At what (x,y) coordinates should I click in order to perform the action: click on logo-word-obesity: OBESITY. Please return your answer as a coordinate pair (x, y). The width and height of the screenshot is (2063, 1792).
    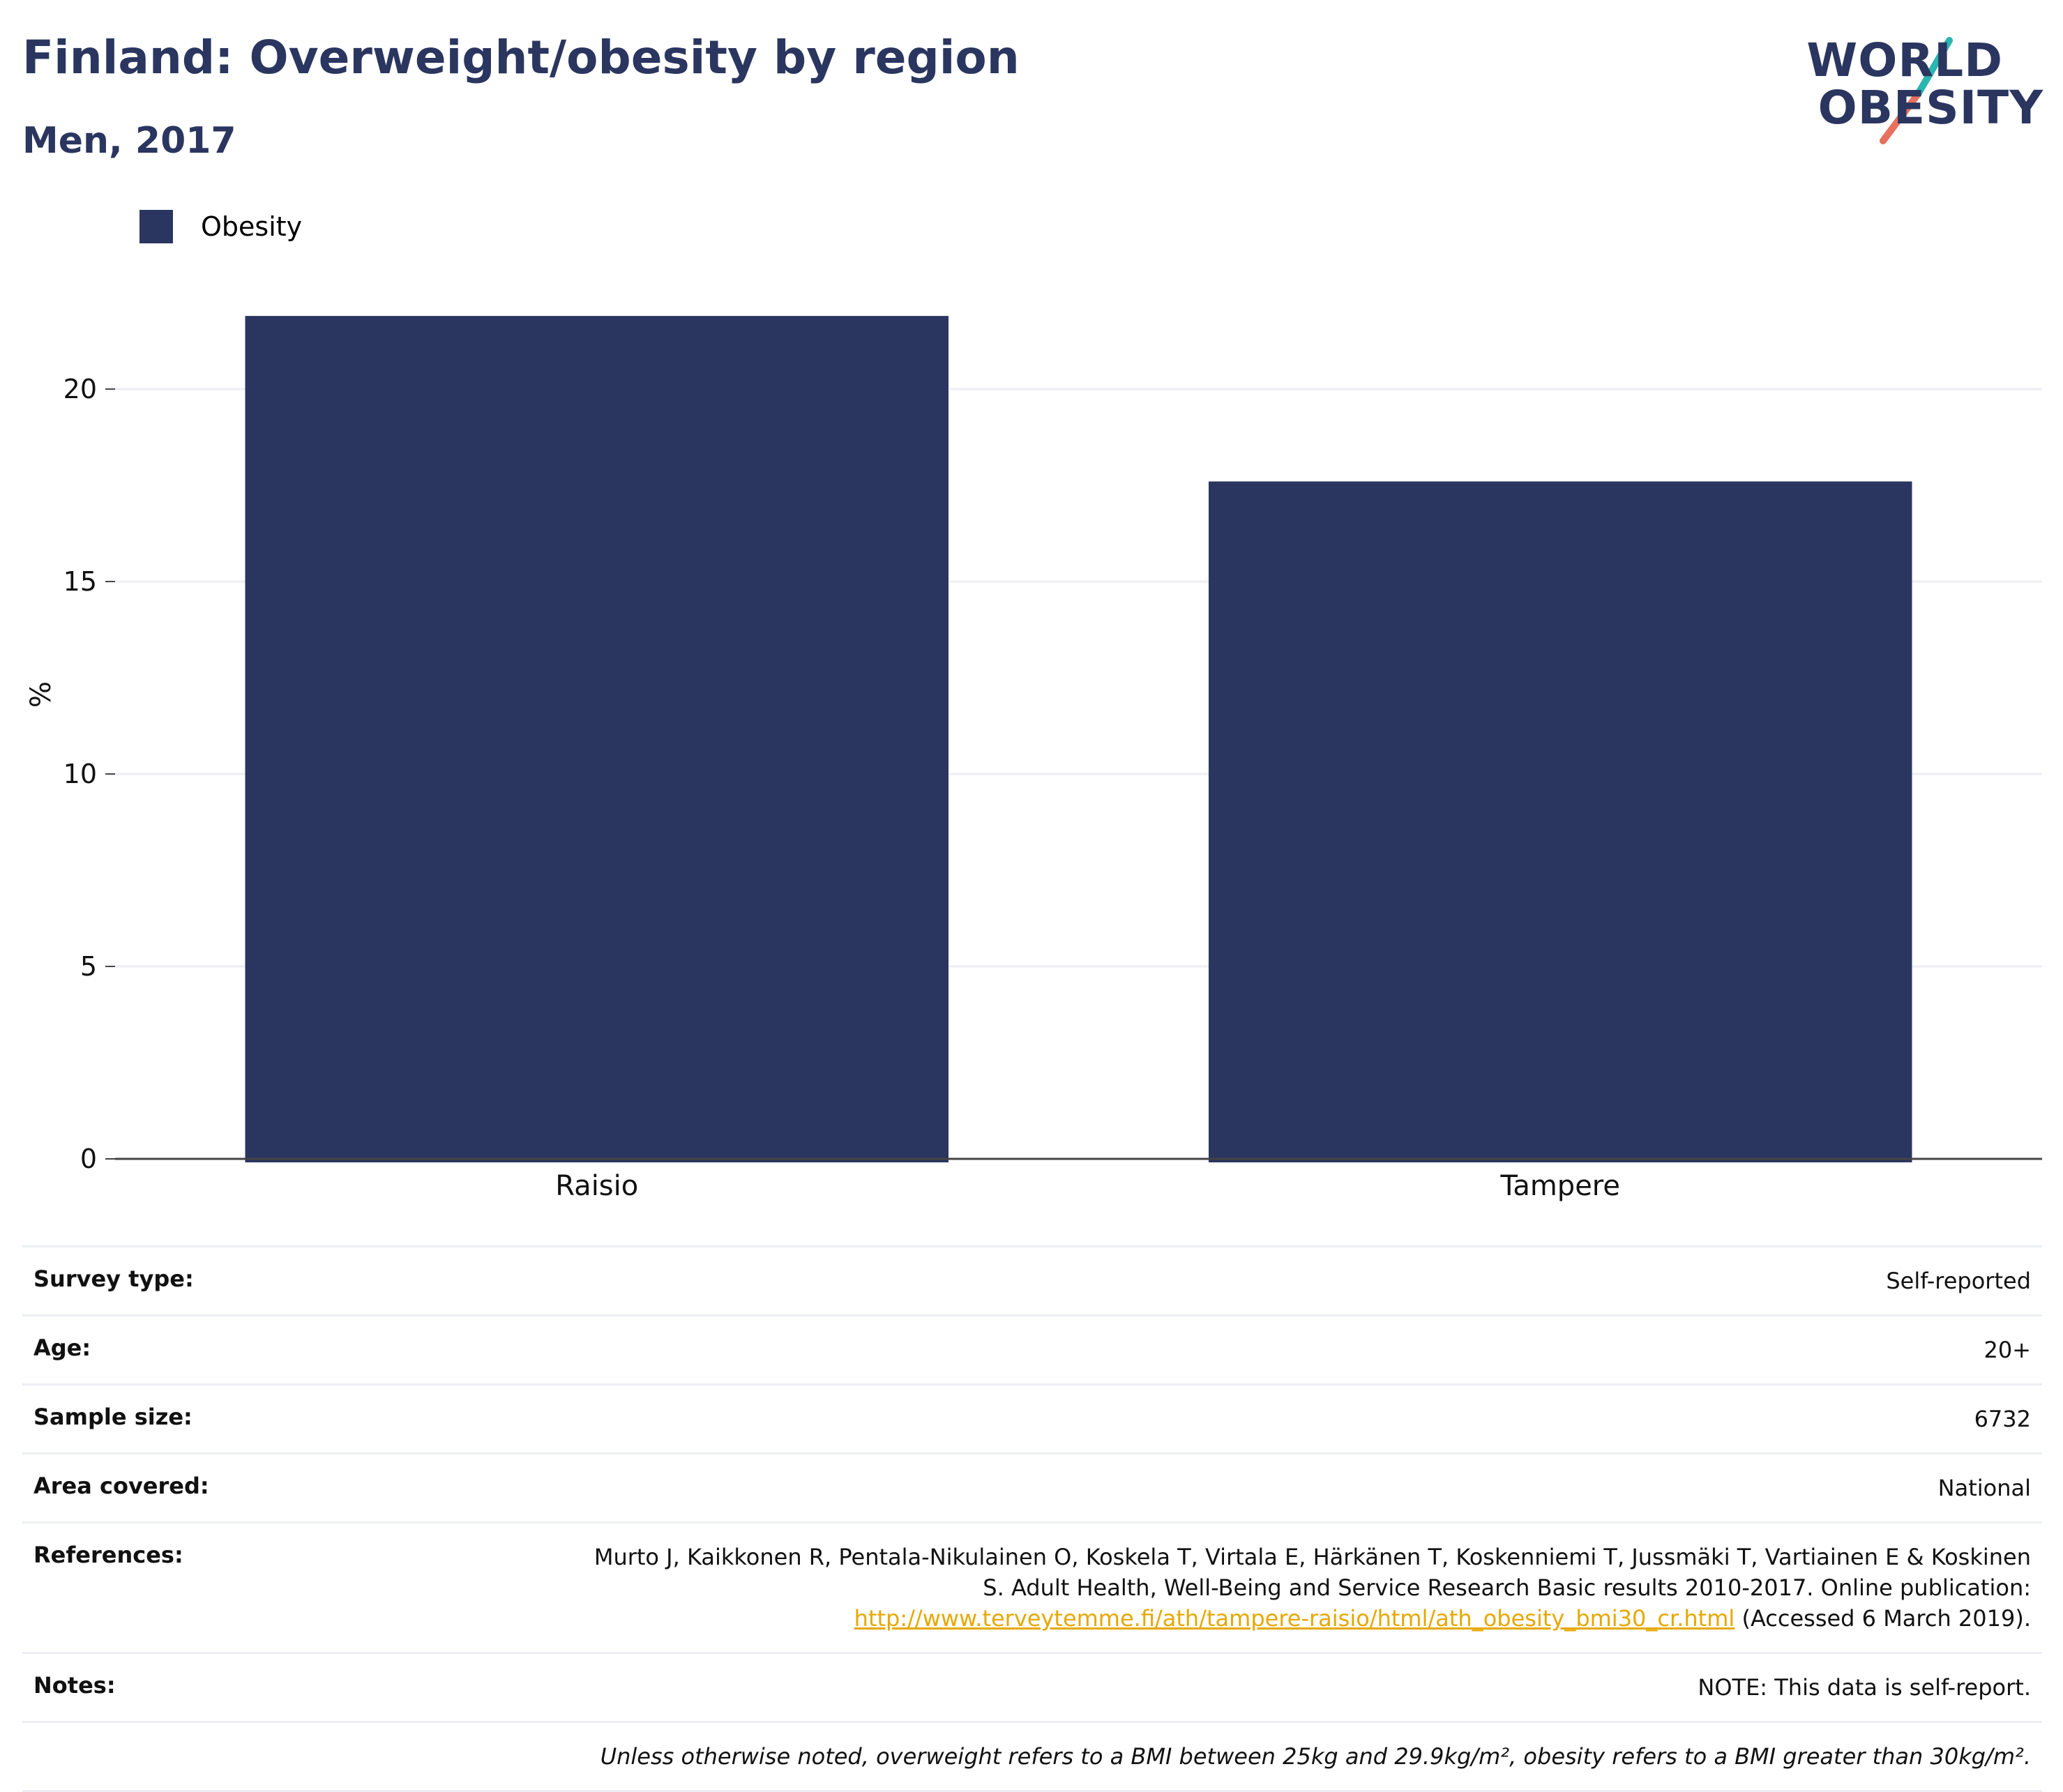
    Looking at the image, I should click on (1931, 108).